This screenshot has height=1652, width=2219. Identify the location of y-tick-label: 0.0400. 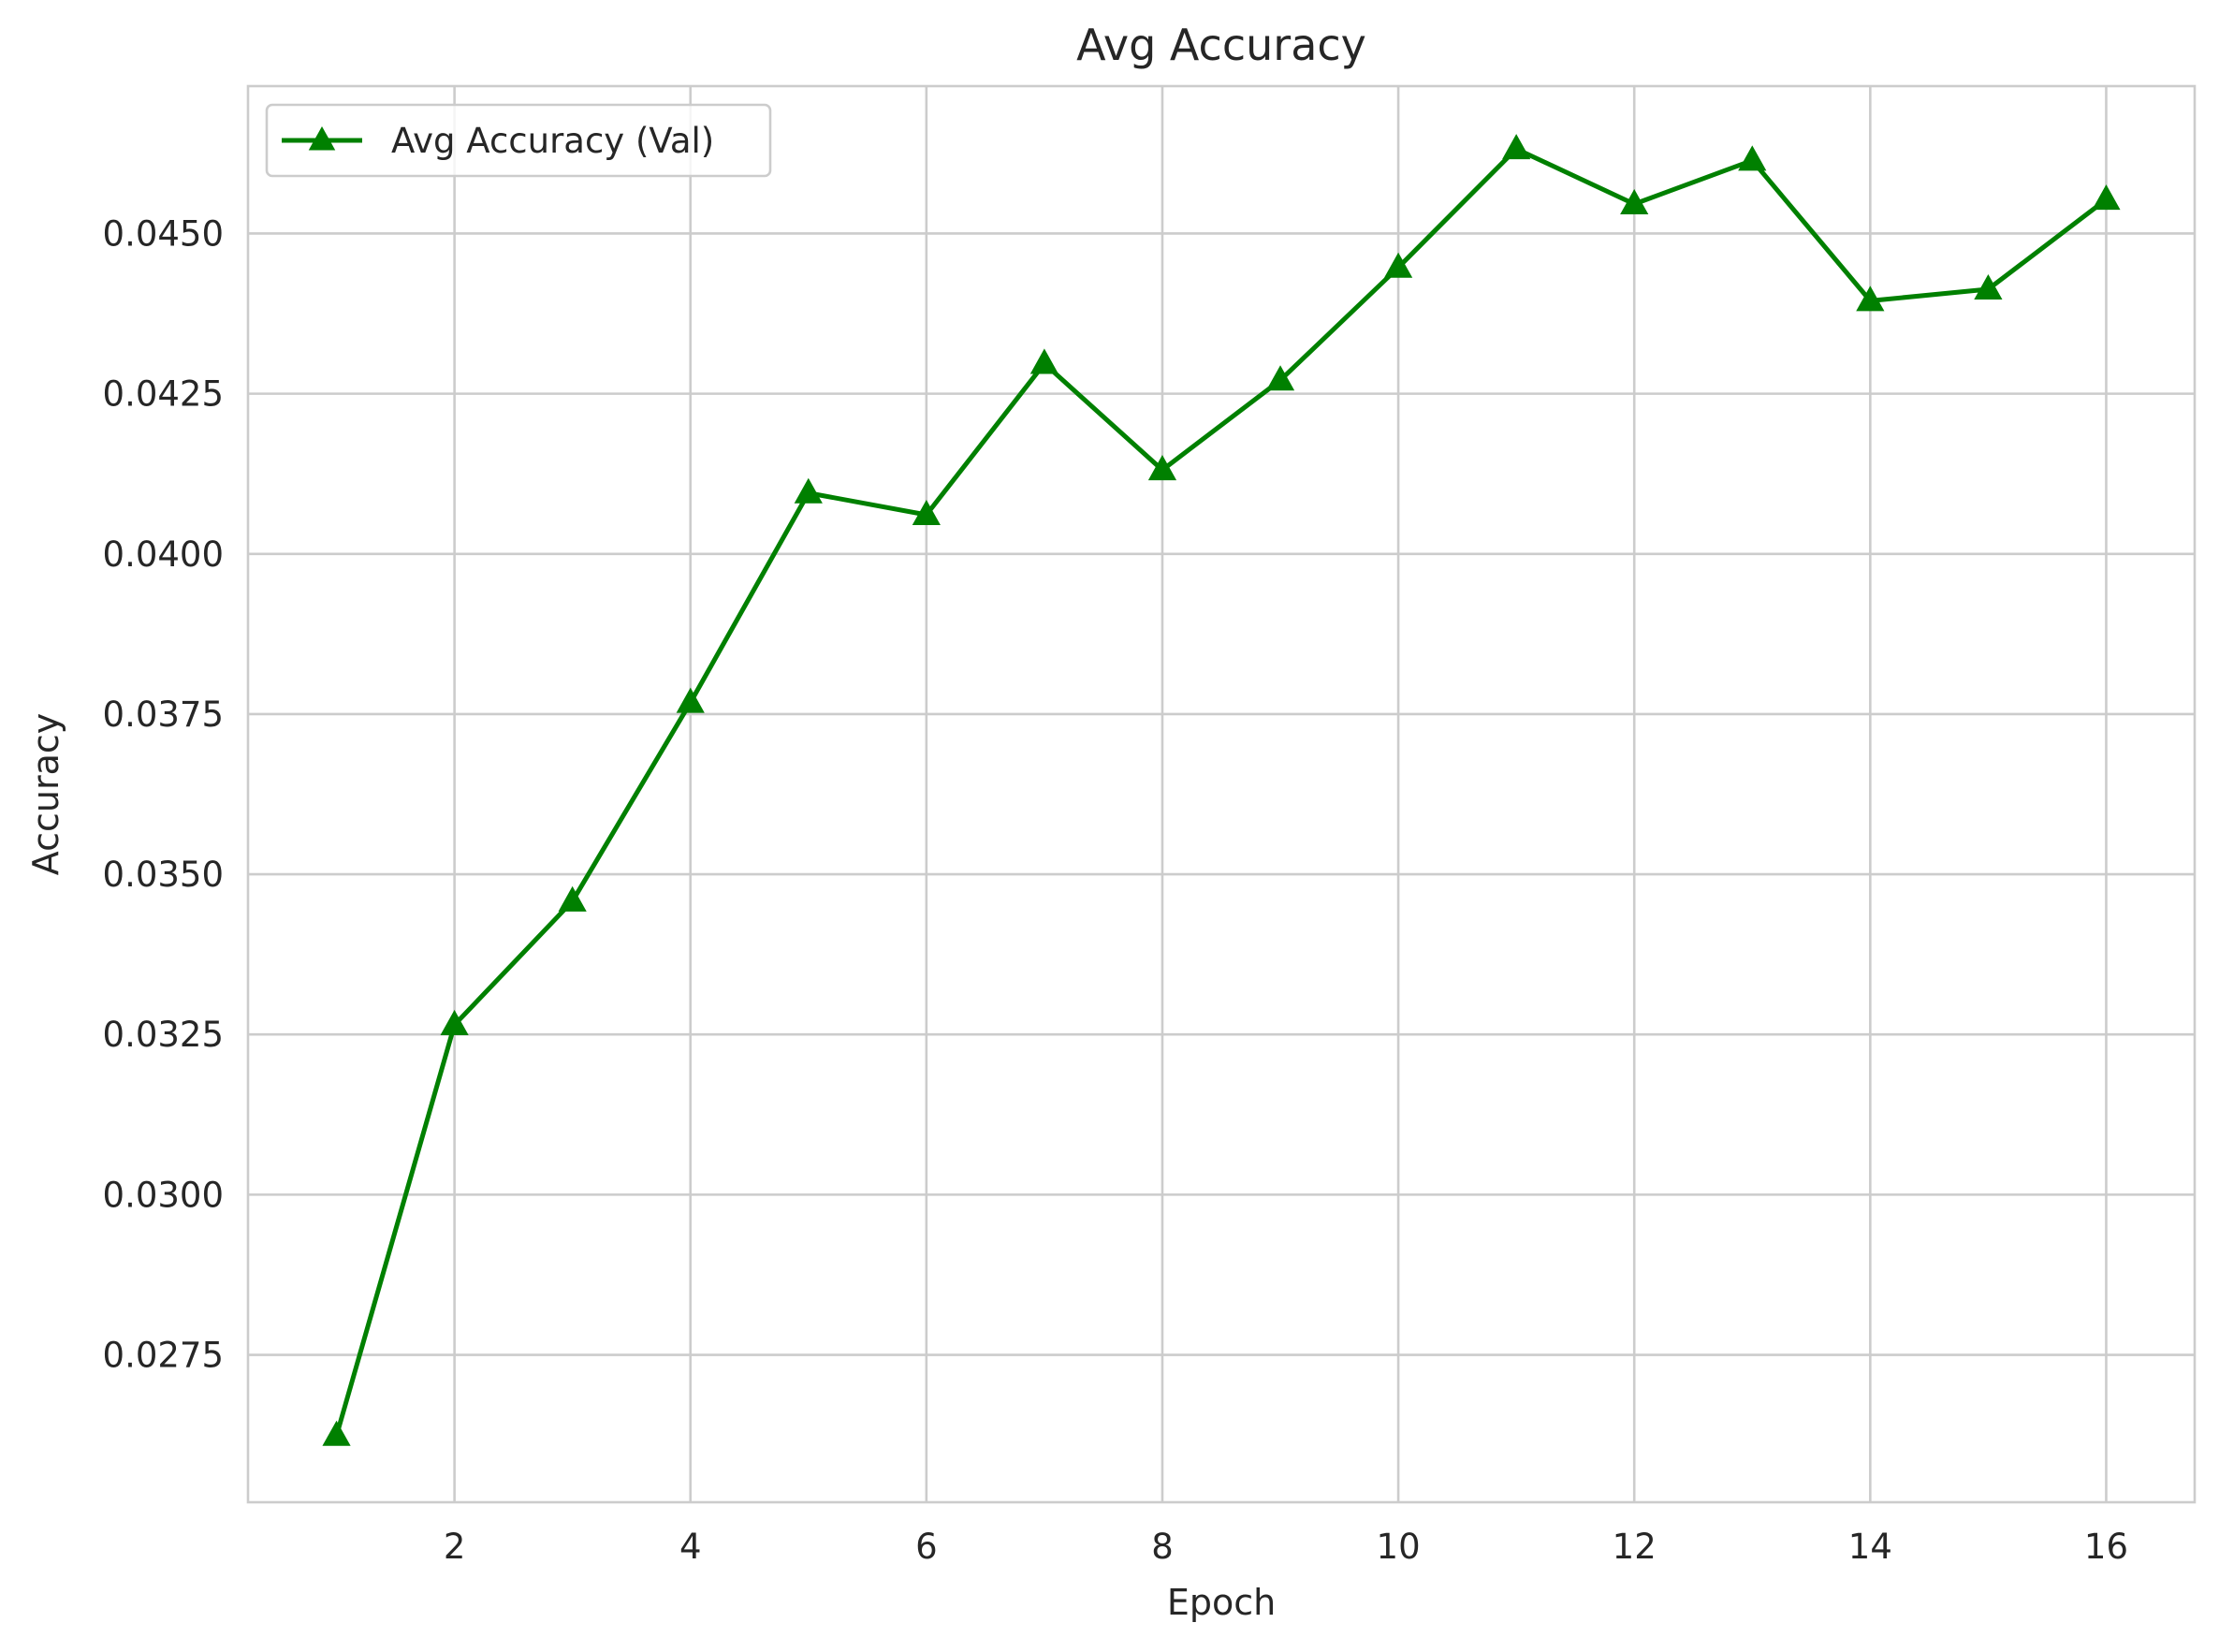
(163, 555).